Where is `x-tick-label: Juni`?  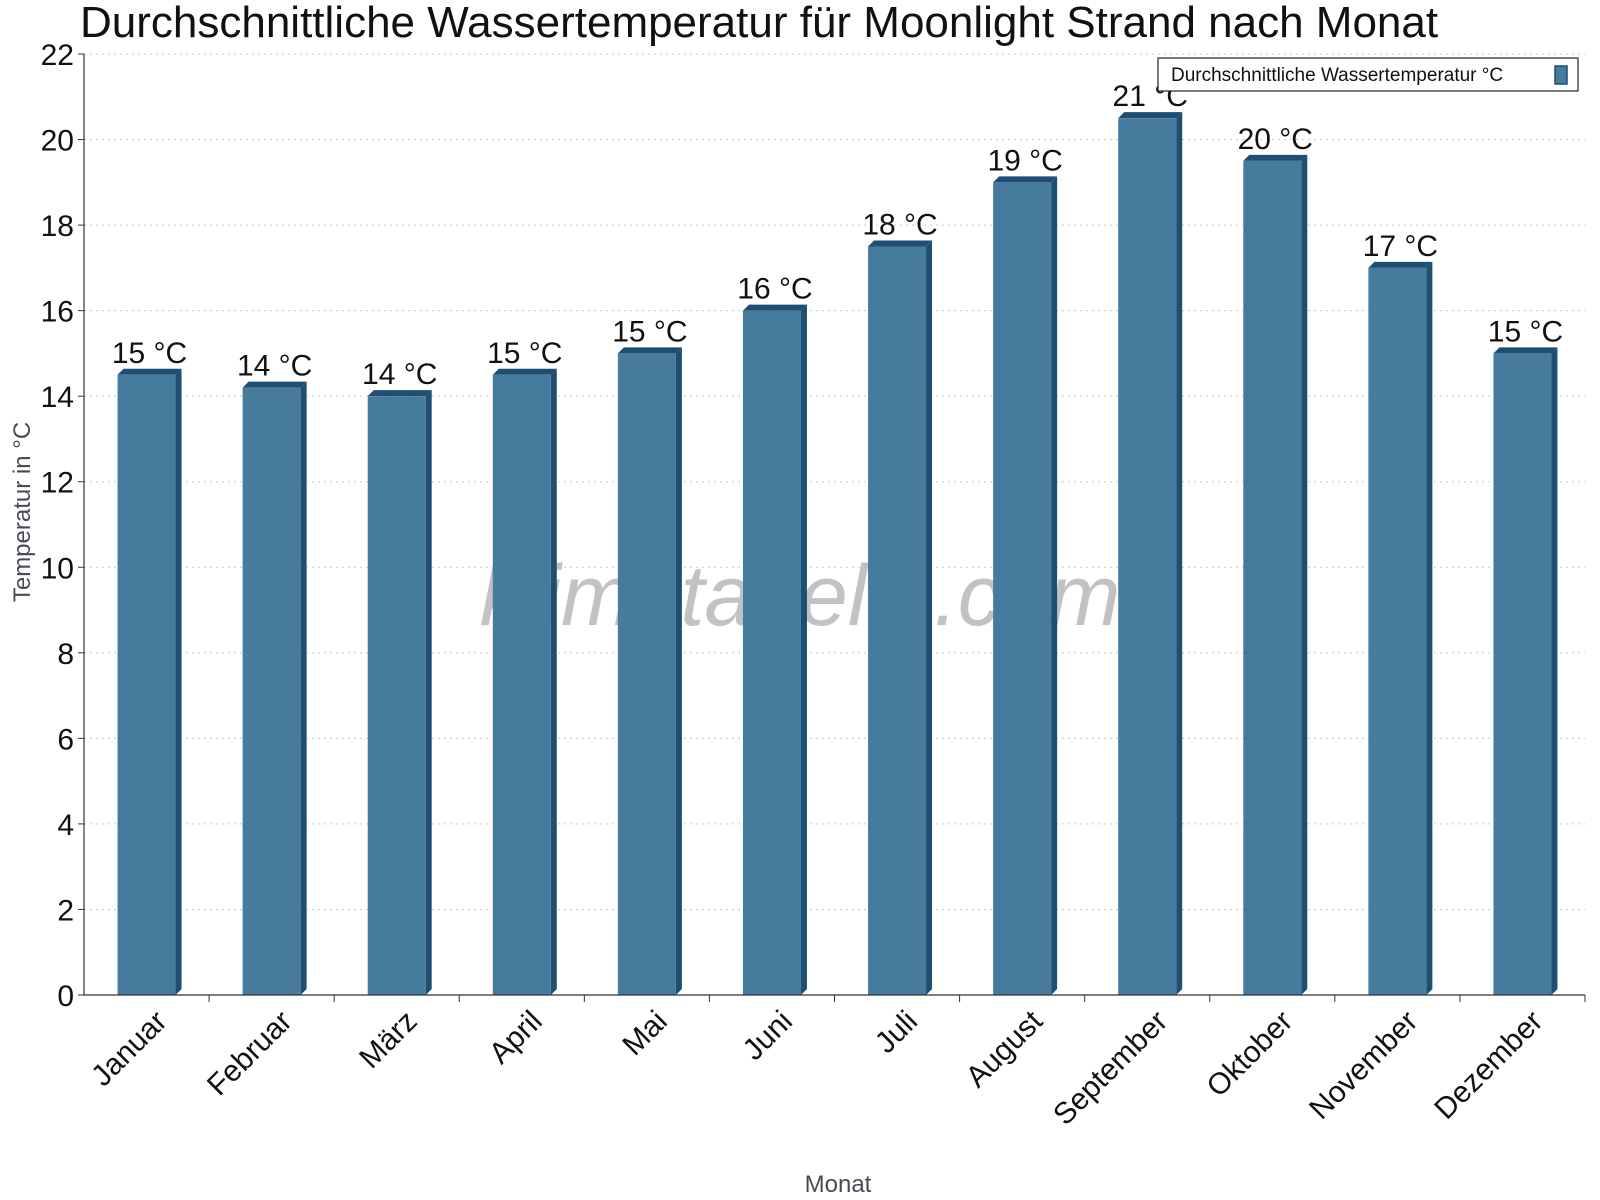
x-tick-label: Juni is located at coordinates (768, 1036).